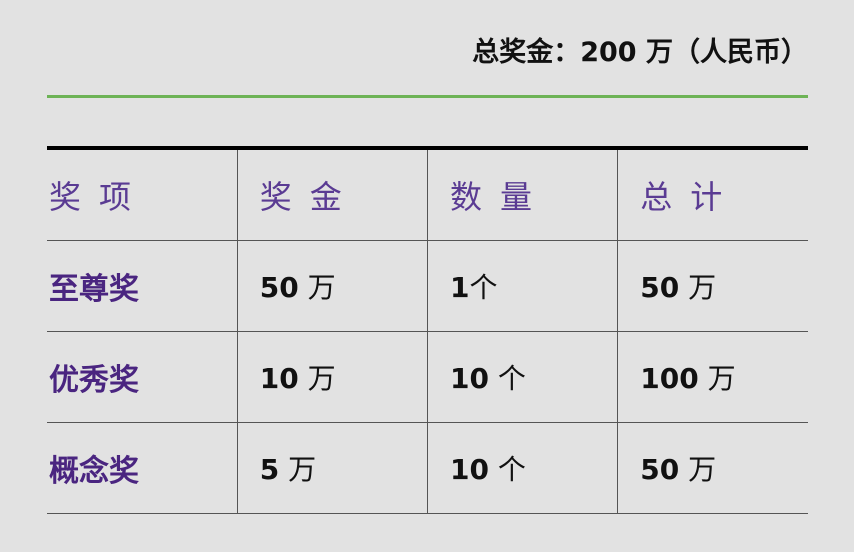 This screenshot has height=552, width=854. I want to click on total-prize-title: 总奖金：200 万（人民币）, so click(640, 52).